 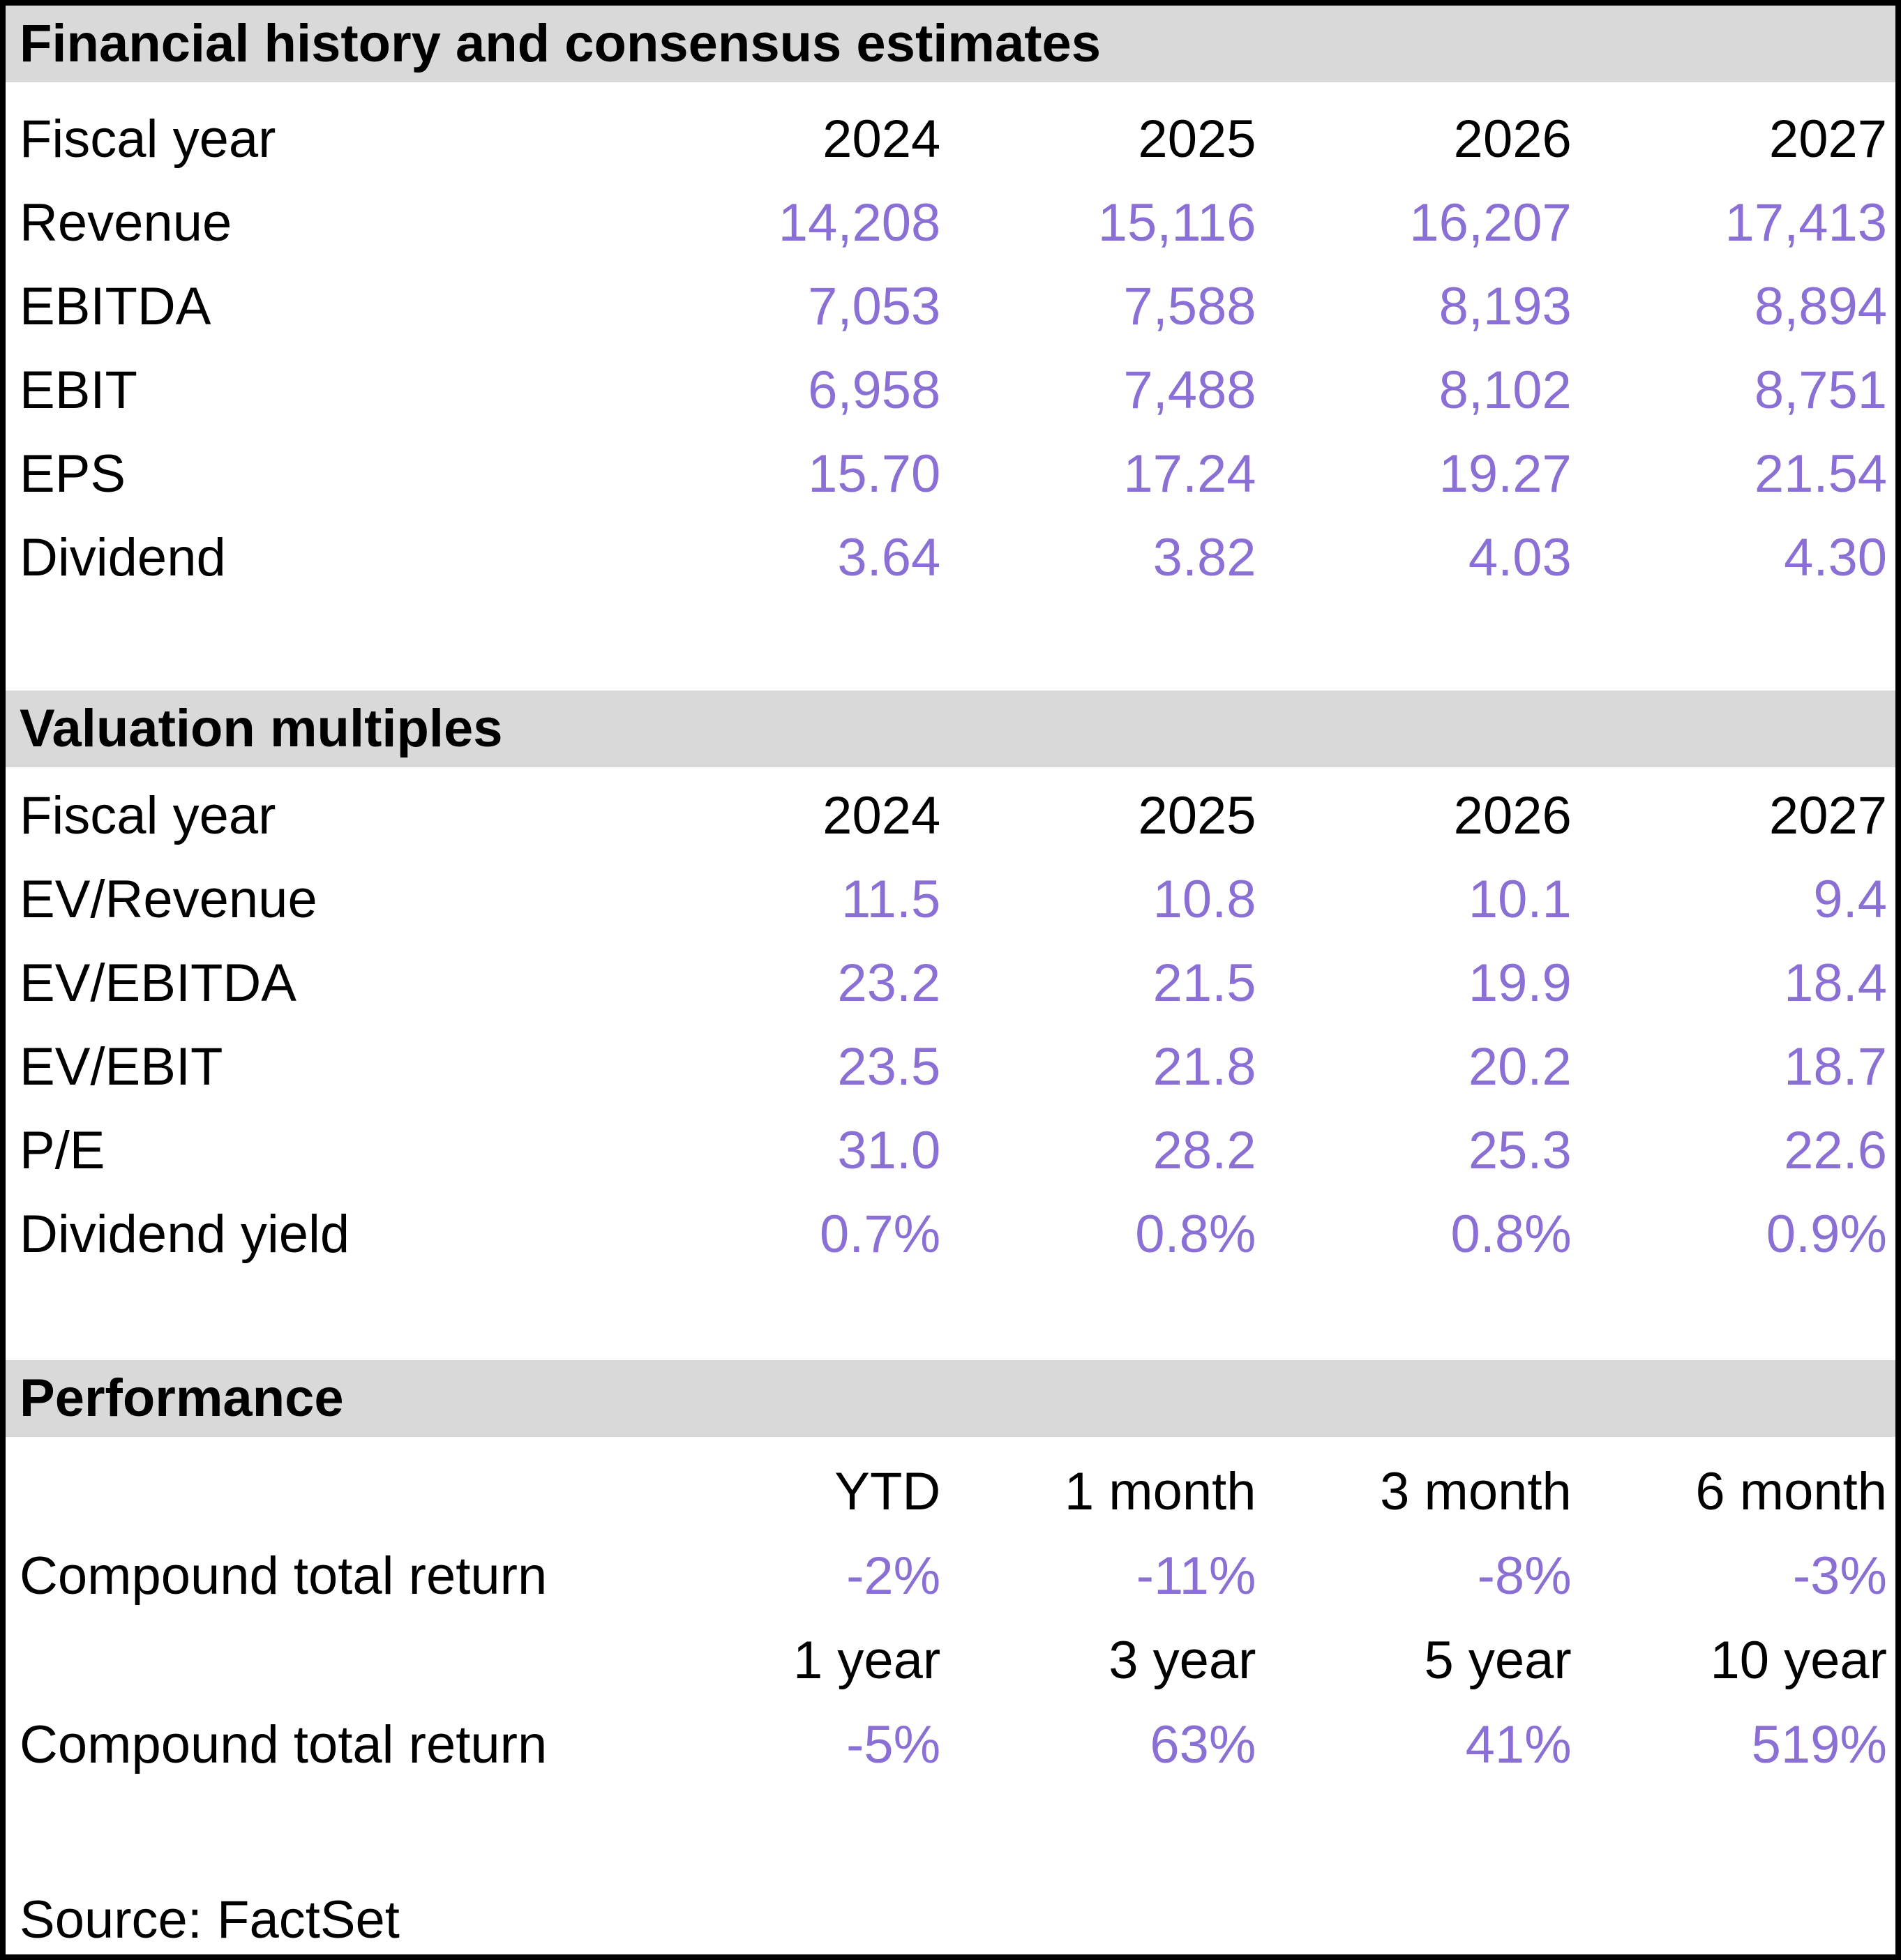 What do you see at coordinates (950, 390) in the screenshot?
I see `table-row-ebit: EBIT 6,958 7,488 8,102 8,751` at bounding box center [950, 390].